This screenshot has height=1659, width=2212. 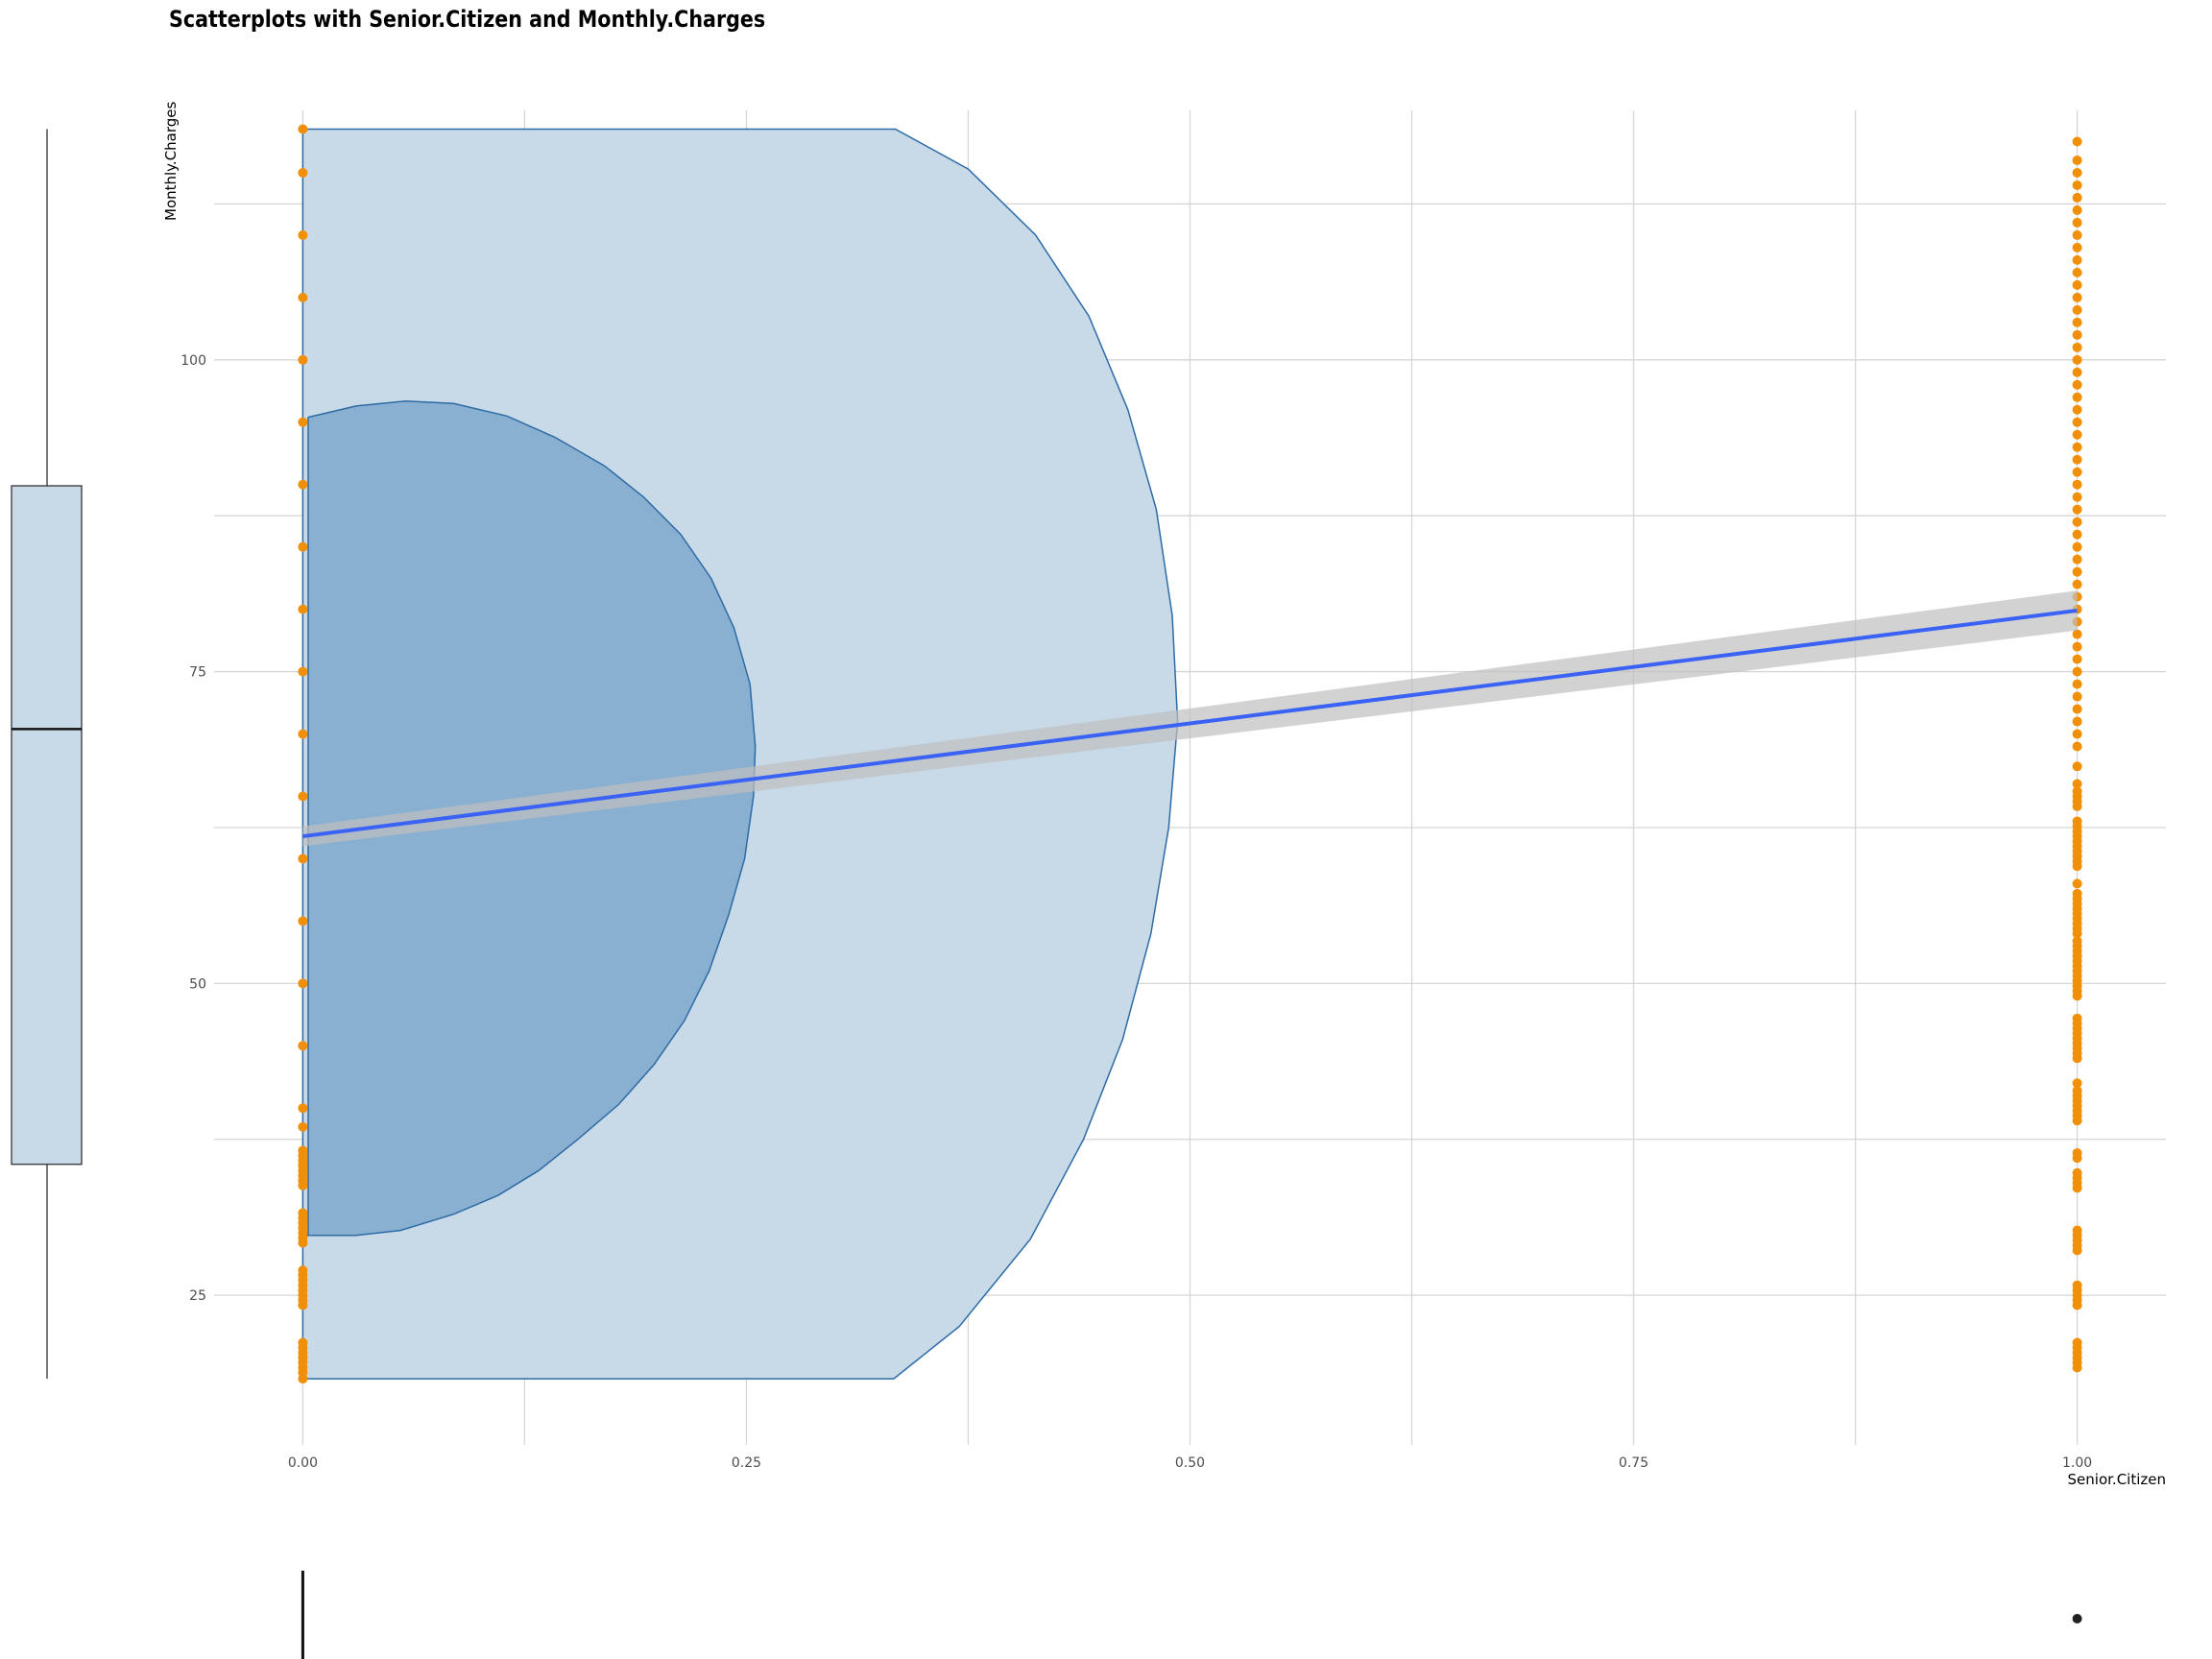 What do you see at coordinates (47, 825) in the screenshot?
I see `boxplot-box` at bounding box center [47, 825].